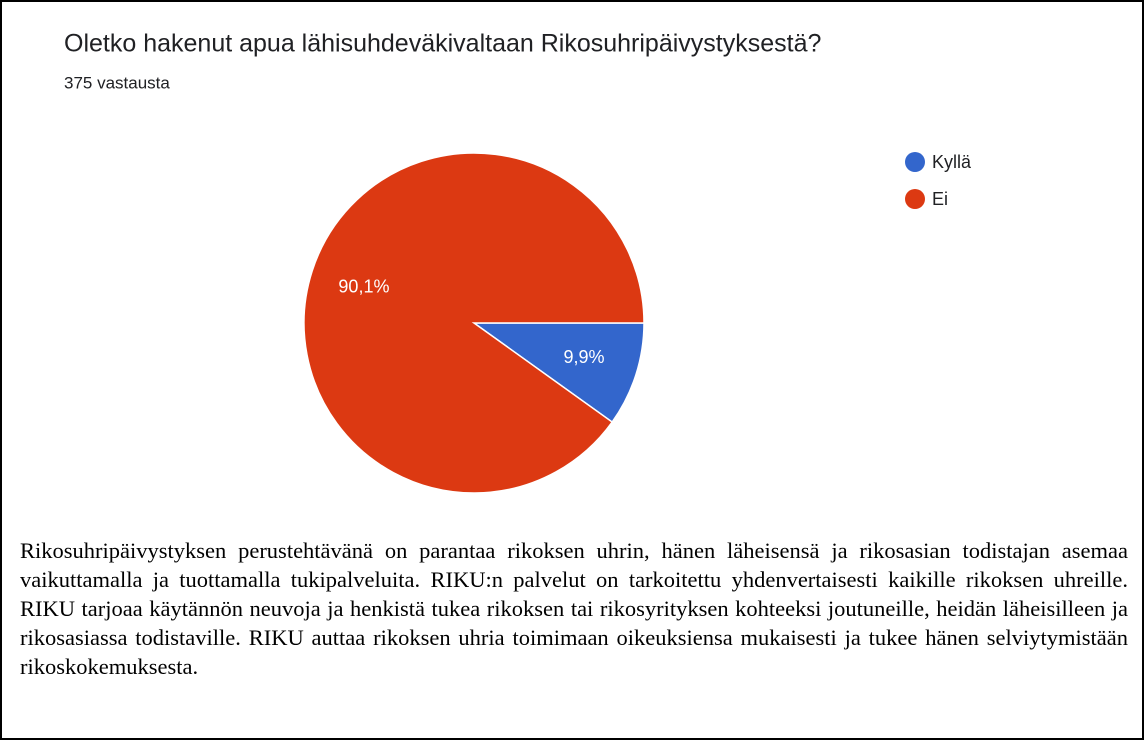 The height and width of the screenshot is (740, 1144). Describe the element at coordinates (584, 357) in the screenshot. I see `slice-label: 9,9%` at that location.